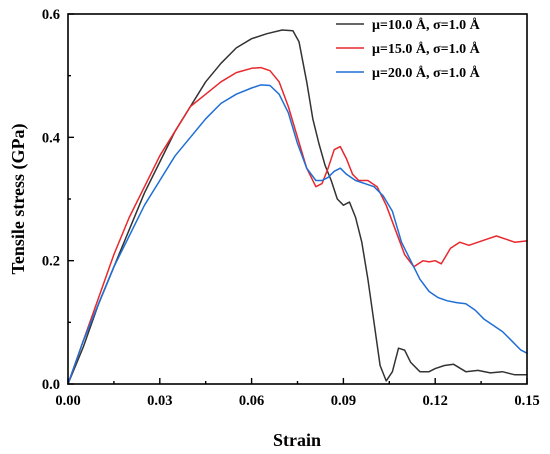  Describe the element at coordinates (67, 401) in the screenshot. I see `x-tick-label: 0.00` at that location.